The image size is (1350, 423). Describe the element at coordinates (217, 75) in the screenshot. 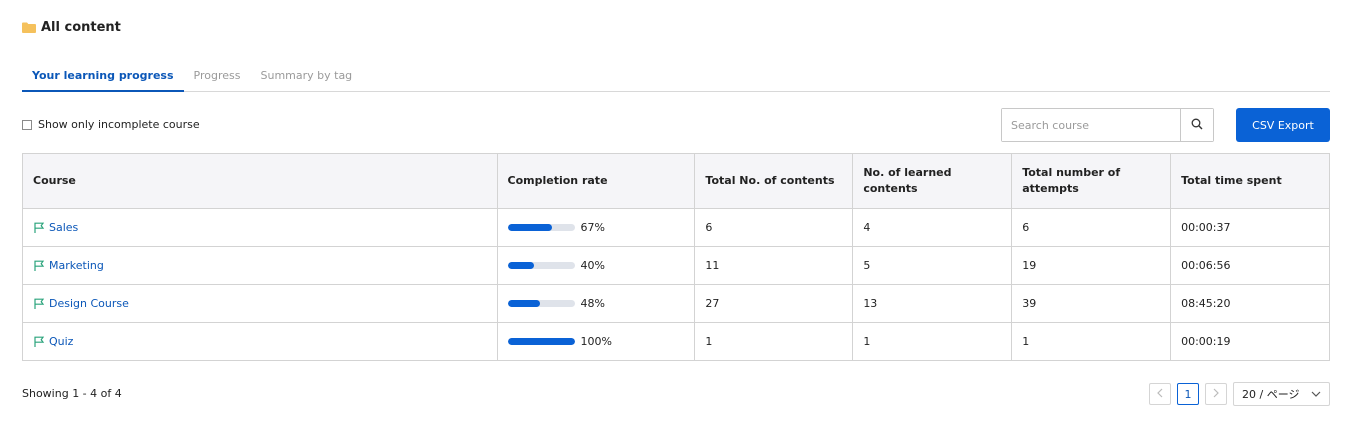

I see `tab-progress: Progress` at that location.